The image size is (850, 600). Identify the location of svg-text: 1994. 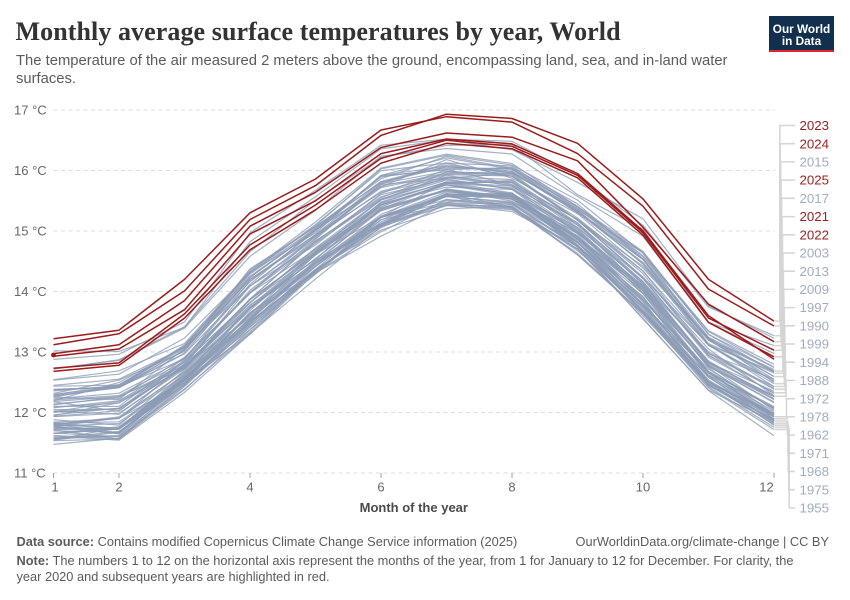
(815, 362).